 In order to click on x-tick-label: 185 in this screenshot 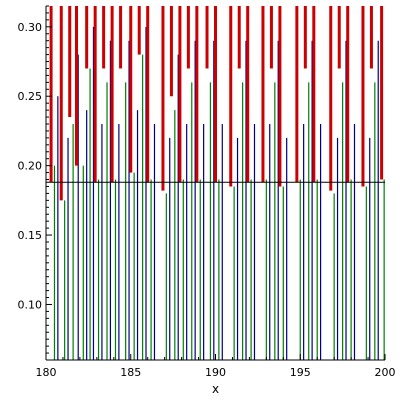, I will do `click(130, 372)`.